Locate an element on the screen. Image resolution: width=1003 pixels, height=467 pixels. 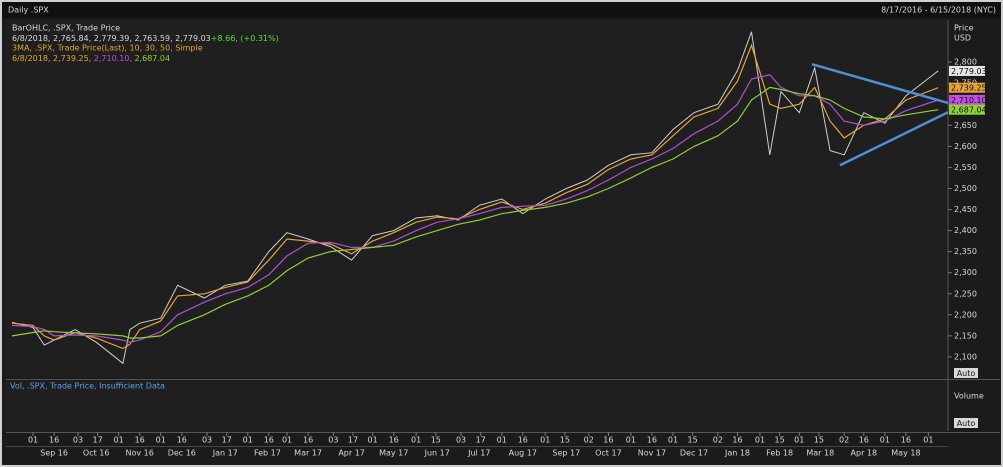
legend-ma30: 2,710.10, is located at coordinates (113, 58).